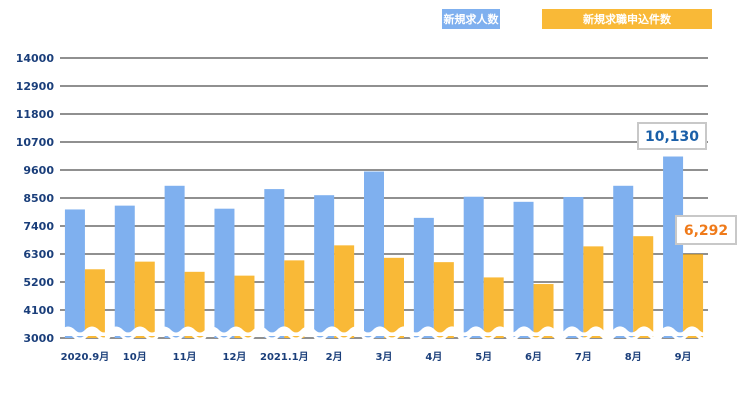 This screenshot has height=400, width=740. What do you see at coordinates (633, 357) in the screenshot?
I see `x-tick-label: 8月` at bounding box center [633, 357].